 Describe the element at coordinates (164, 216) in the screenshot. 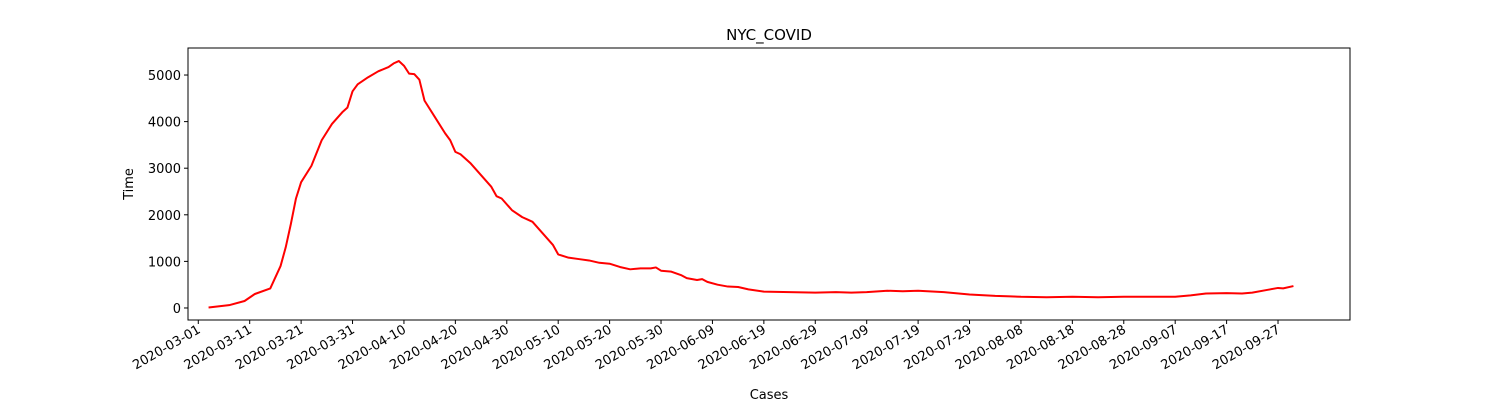

I see `y-tick-label: 2000` at that location.